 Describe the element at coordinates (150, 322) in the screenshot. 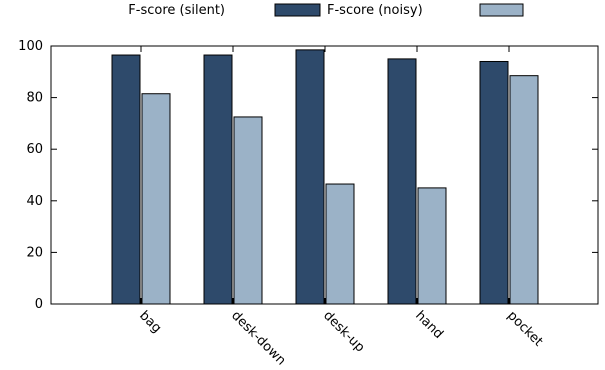

I see `x-tick-label: bag` at that location.